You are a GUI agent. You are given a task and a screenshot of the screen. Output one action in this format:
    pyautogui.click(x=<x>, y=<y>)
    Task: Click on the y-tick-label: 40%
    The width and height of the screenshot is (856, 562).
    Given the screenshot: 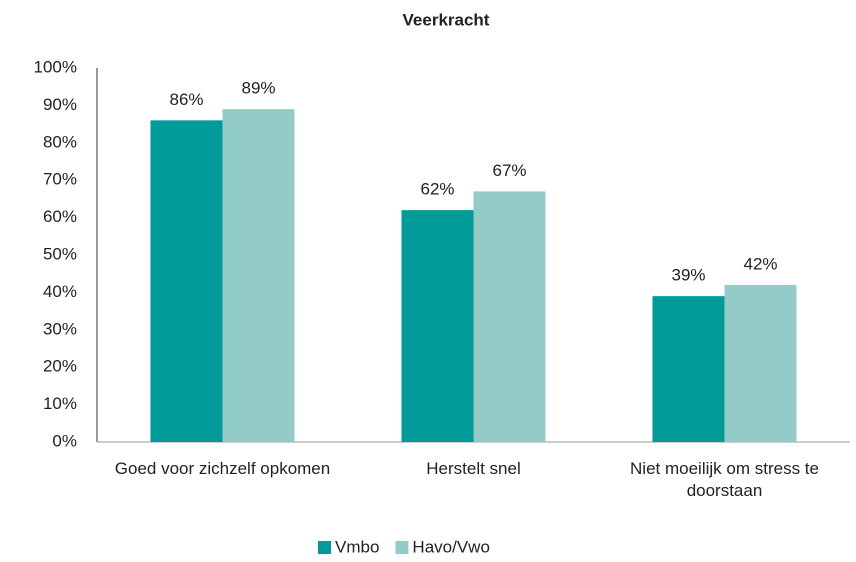 What is the action you would take?
    pyautogui.click(x=60, y=291)
    